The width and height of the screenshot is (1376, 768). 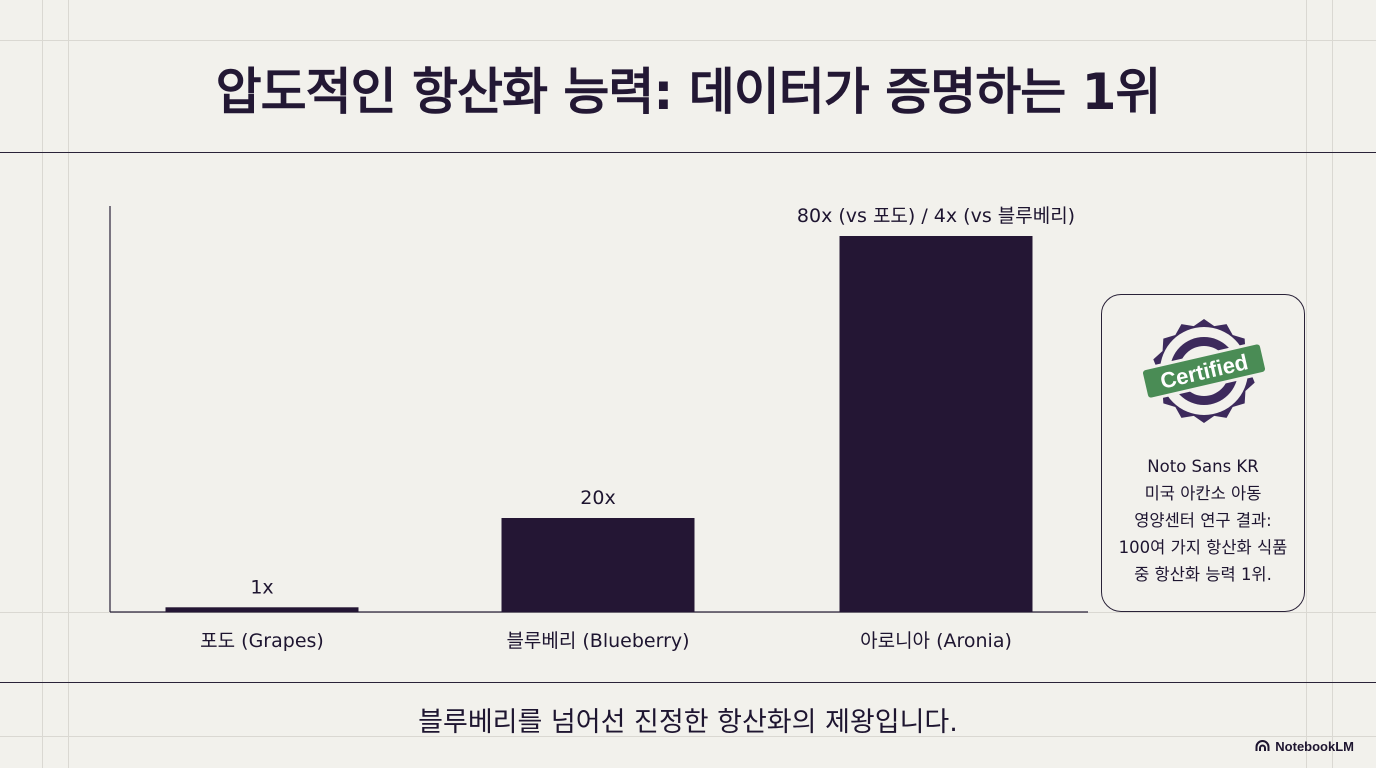 What do you see at coordinates (1203, 574) in the screenshot?
I see `callout-line: 중 항산화 능력 1위.` at bounding box center [1203, 574].